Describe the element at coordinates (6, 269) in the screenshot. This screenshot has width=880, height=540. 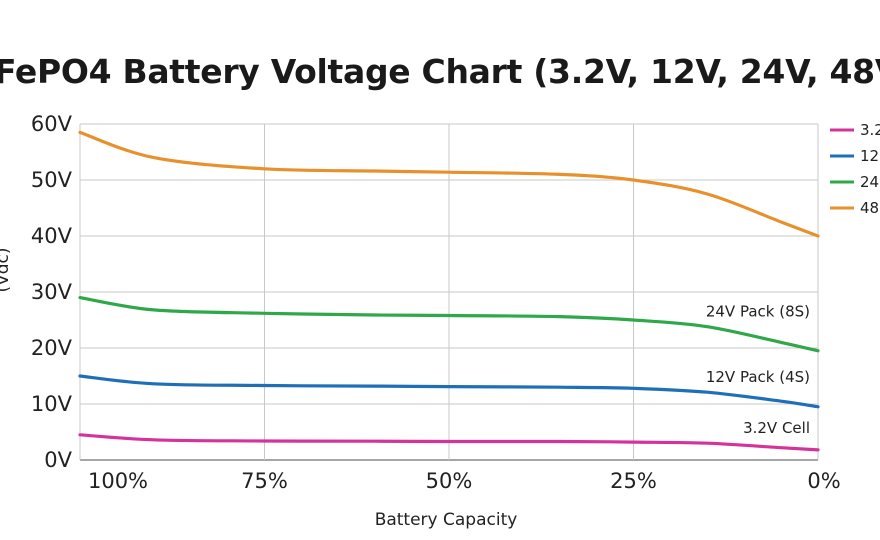
I see `y-axis-label: (Vdc)` at that location.